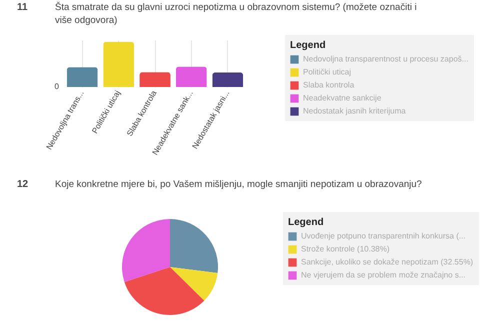  I want to click on legend-label: Strože kontrole (10.38%), so click(345, 249).